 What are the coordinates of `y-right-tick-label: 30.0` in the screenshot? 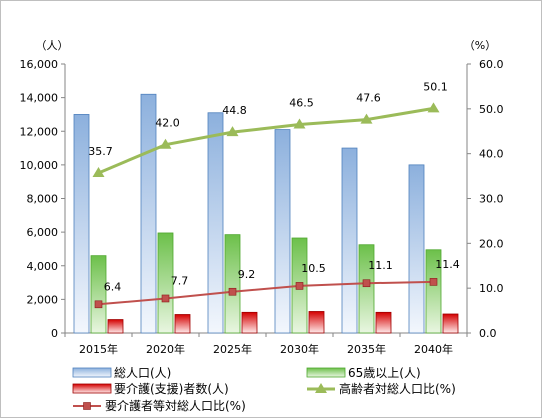 It's located at (491, 199).